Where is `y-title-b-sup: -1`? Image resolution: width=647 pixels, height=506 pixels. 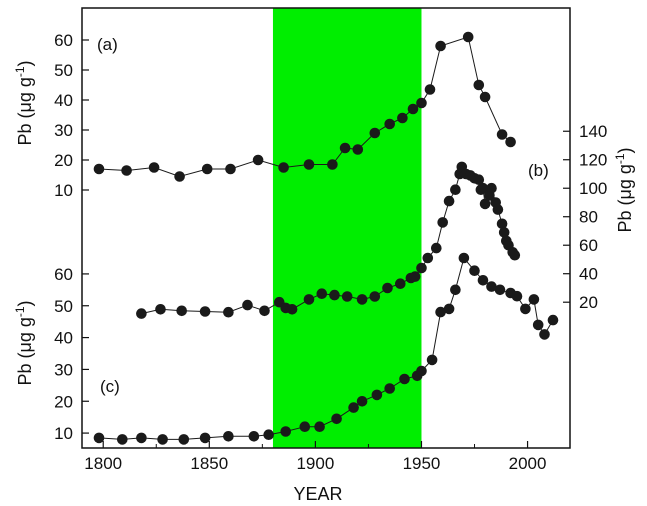 y-title-b-sup: -1 is located at coordinates (620, 158).